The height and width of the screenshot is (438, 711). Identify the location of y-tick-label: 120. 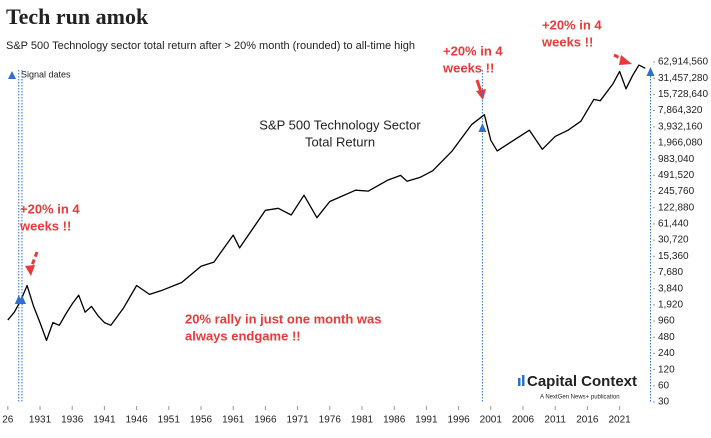
(666, 369).